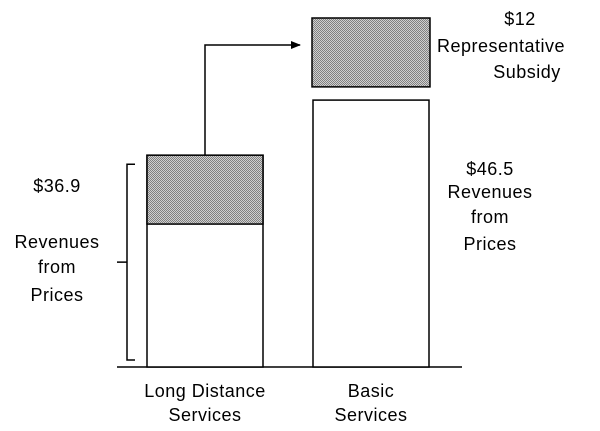  I want to click on subsidy-transfer, so click(371, 52).